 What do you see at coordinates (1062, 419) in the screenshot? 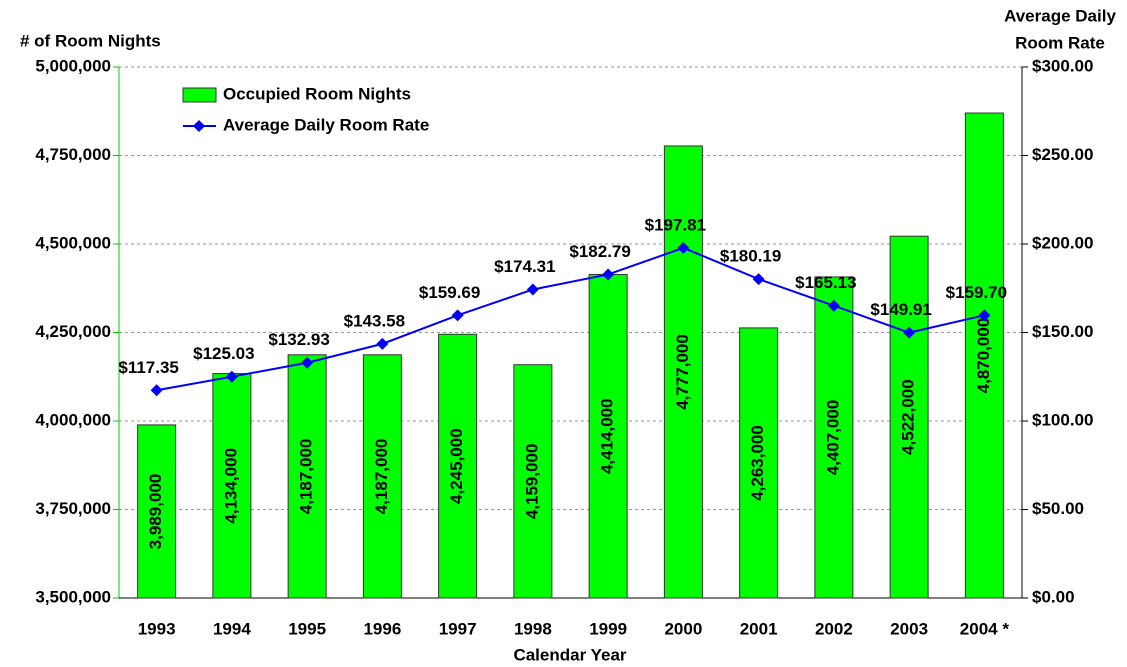
I see `y2-tick-label: $100.00` at bounding box center [1062, 419].